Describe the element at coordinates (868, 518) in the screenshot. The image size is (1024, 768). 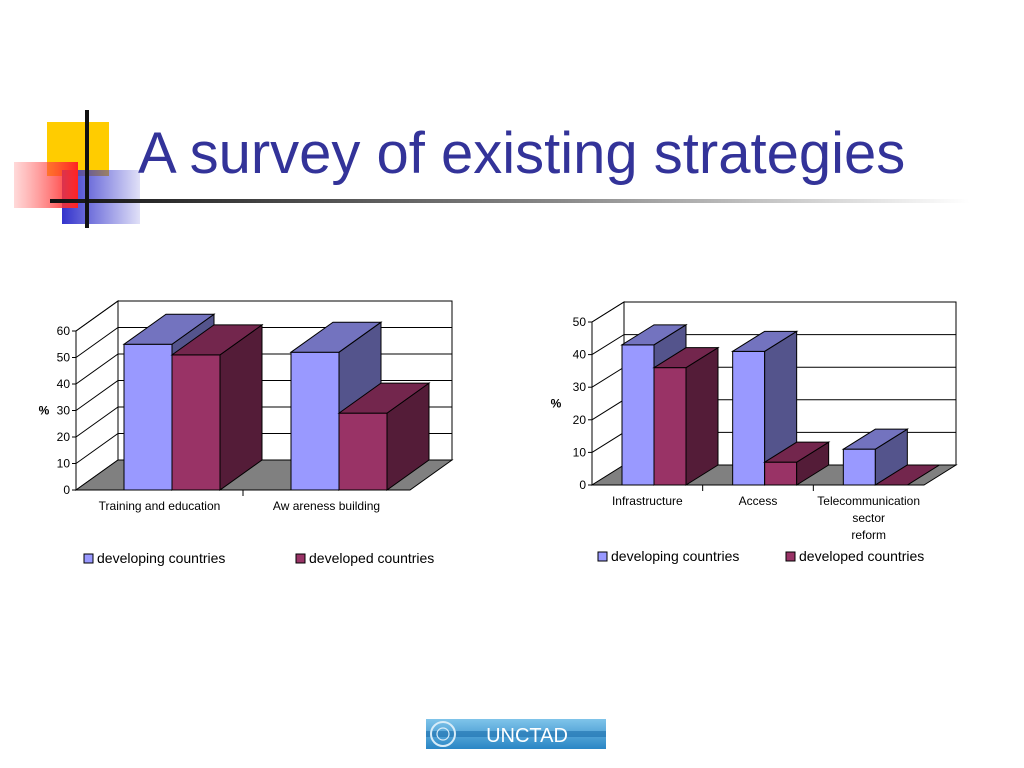
I see `x-tick-label: Telecommunication sector reform` at that location.